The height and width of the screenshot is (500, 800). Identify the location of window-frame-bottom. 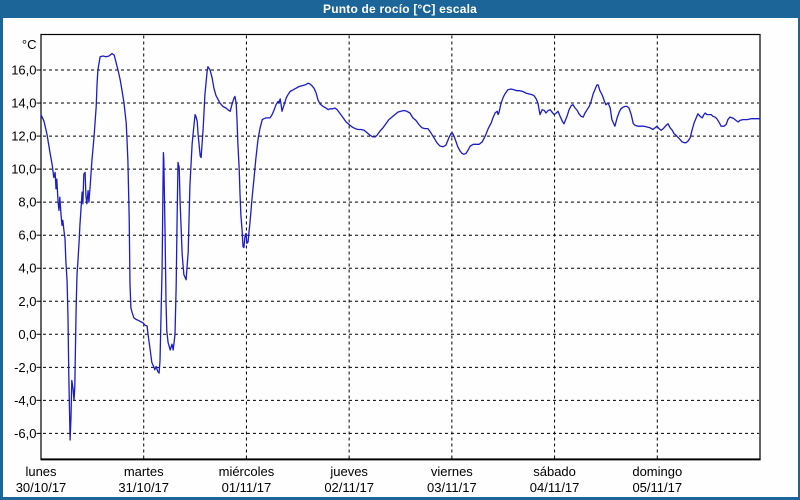
(400, 498).